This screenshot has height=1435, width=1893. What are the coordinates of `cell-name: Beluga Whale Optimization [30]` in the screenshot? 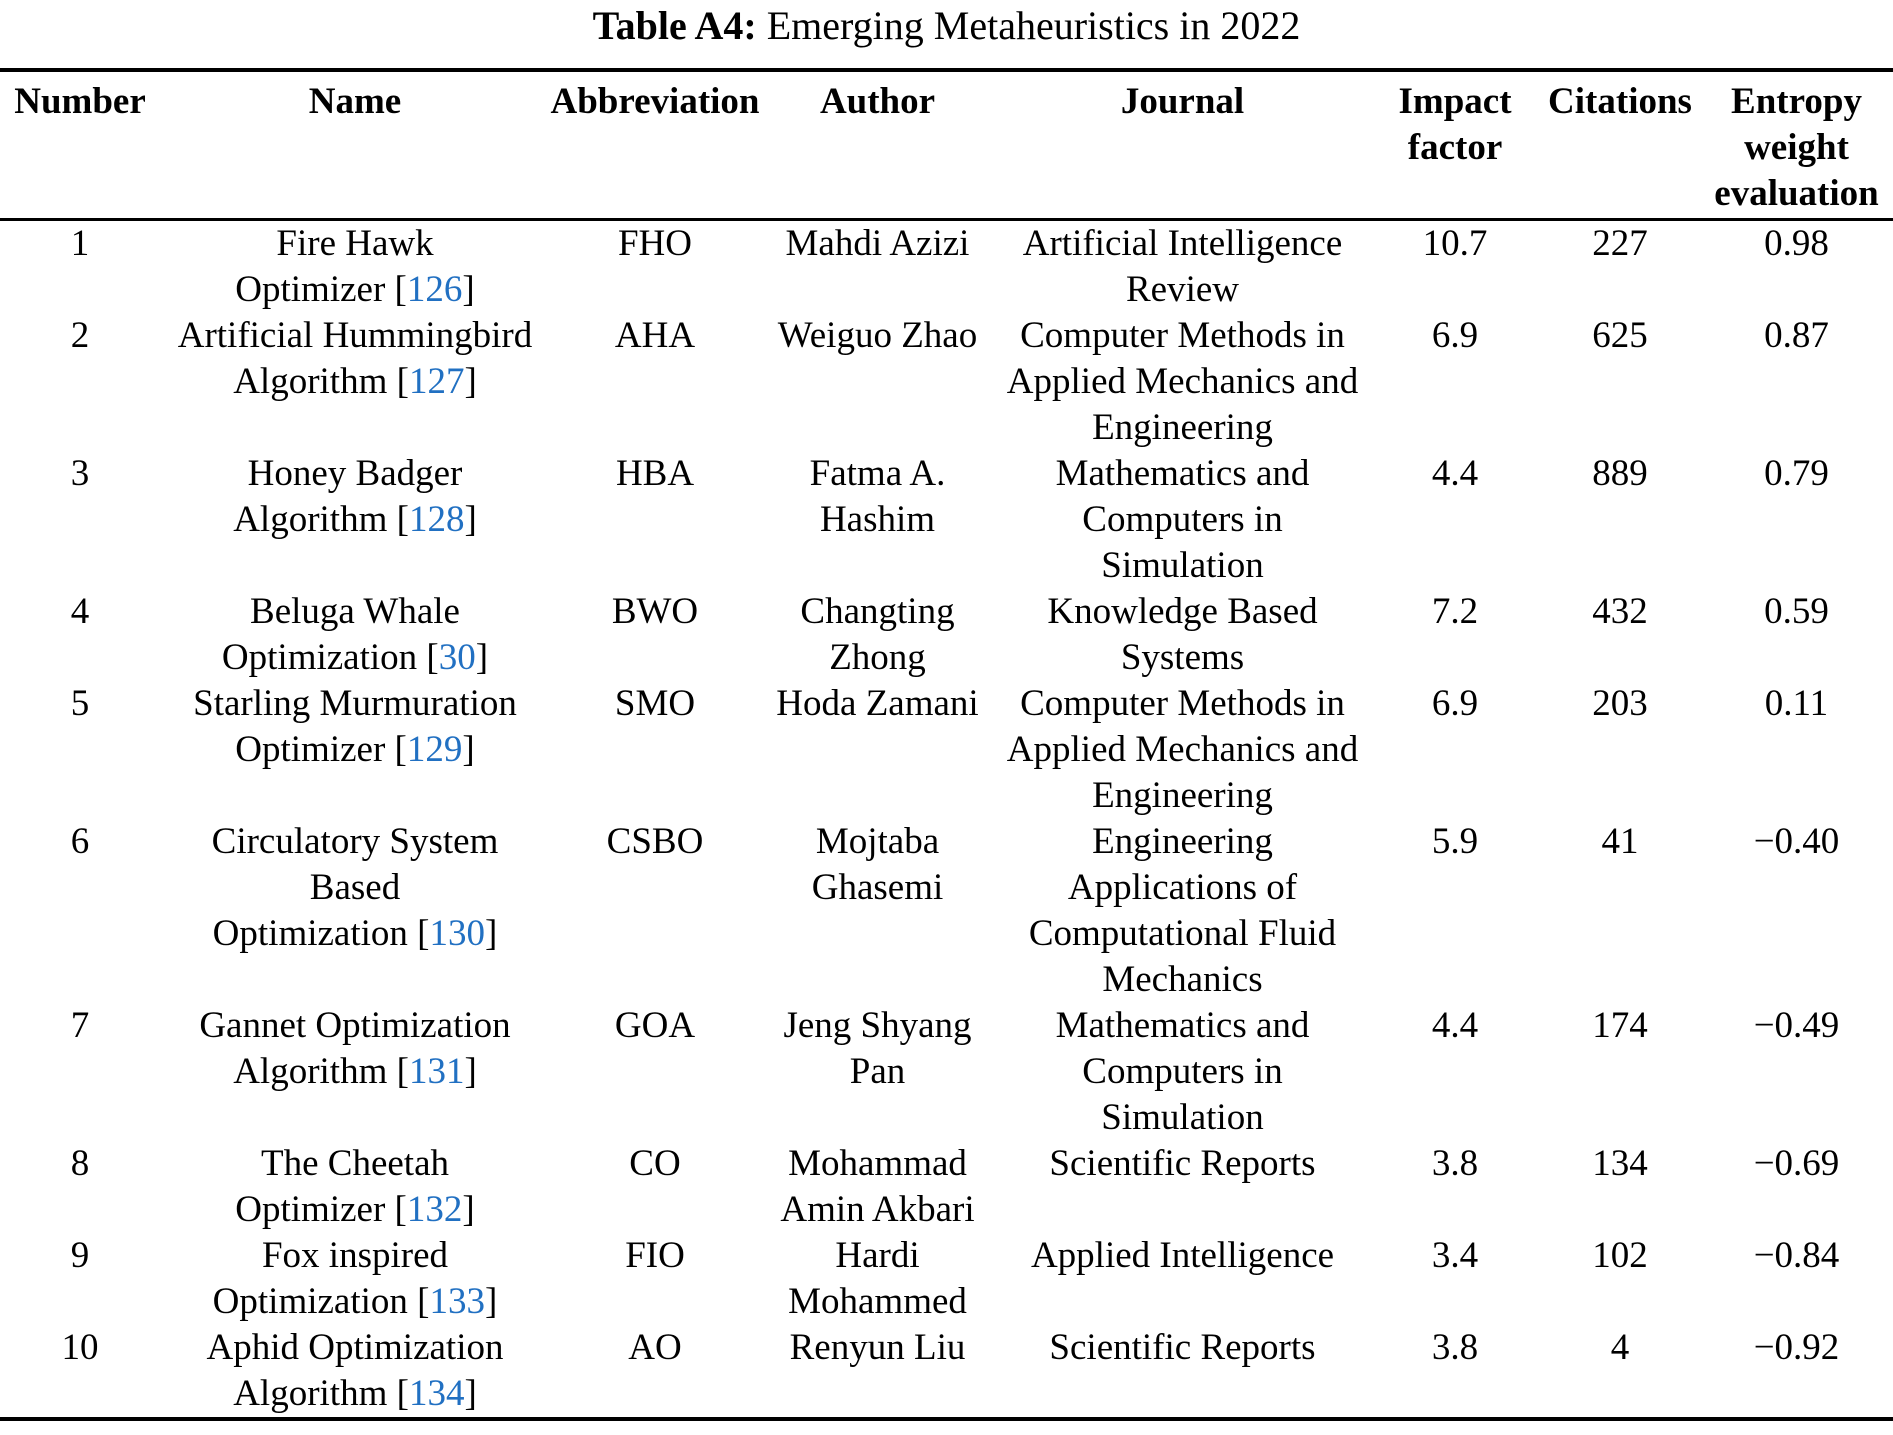 It's located at (355, 635).